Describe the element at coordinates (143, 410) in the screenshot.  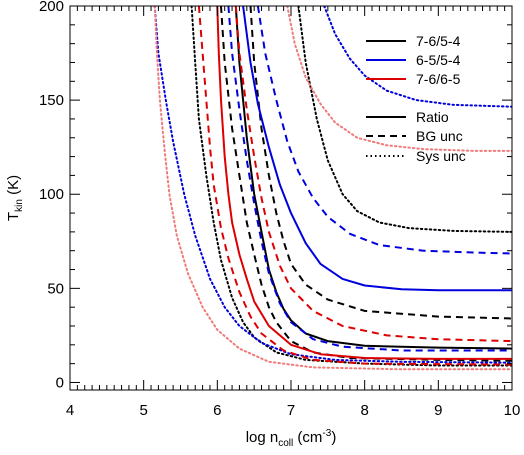
I see `x-tick-label: 5` at that location.